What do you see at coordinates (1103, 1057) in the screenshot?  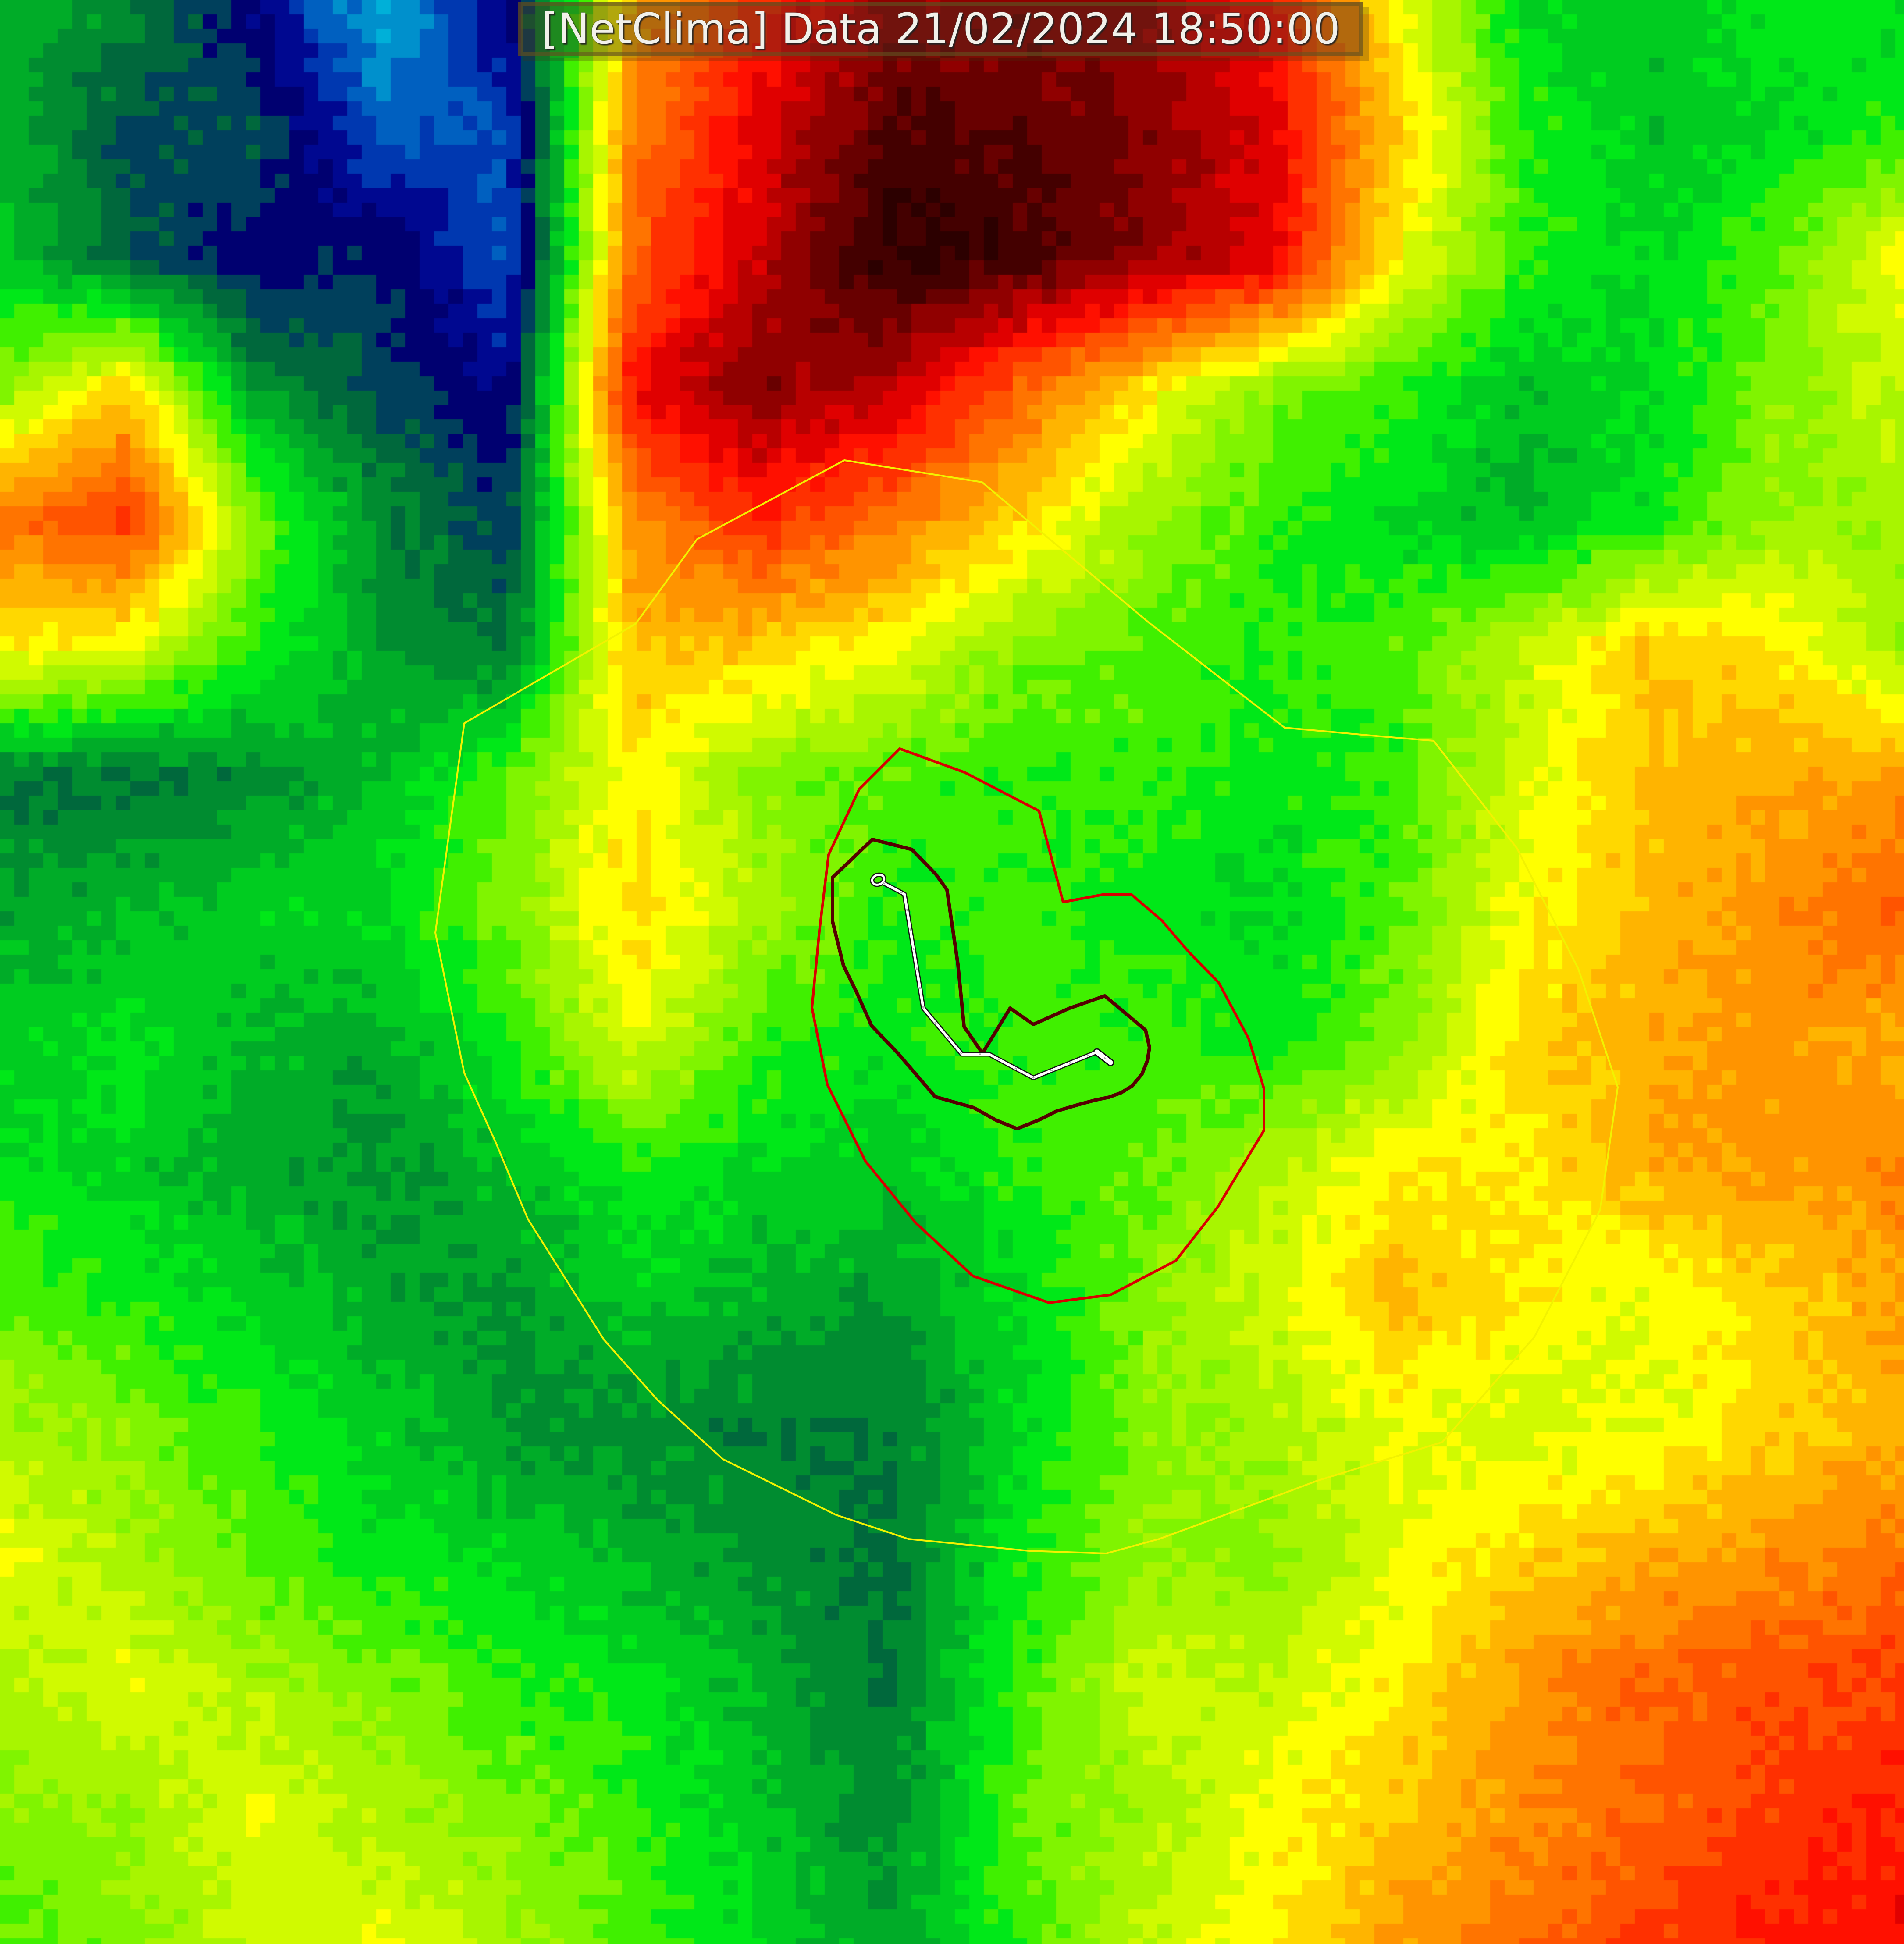 I see `track-end-arrow-icon` at bounding box center [1103, 1057].